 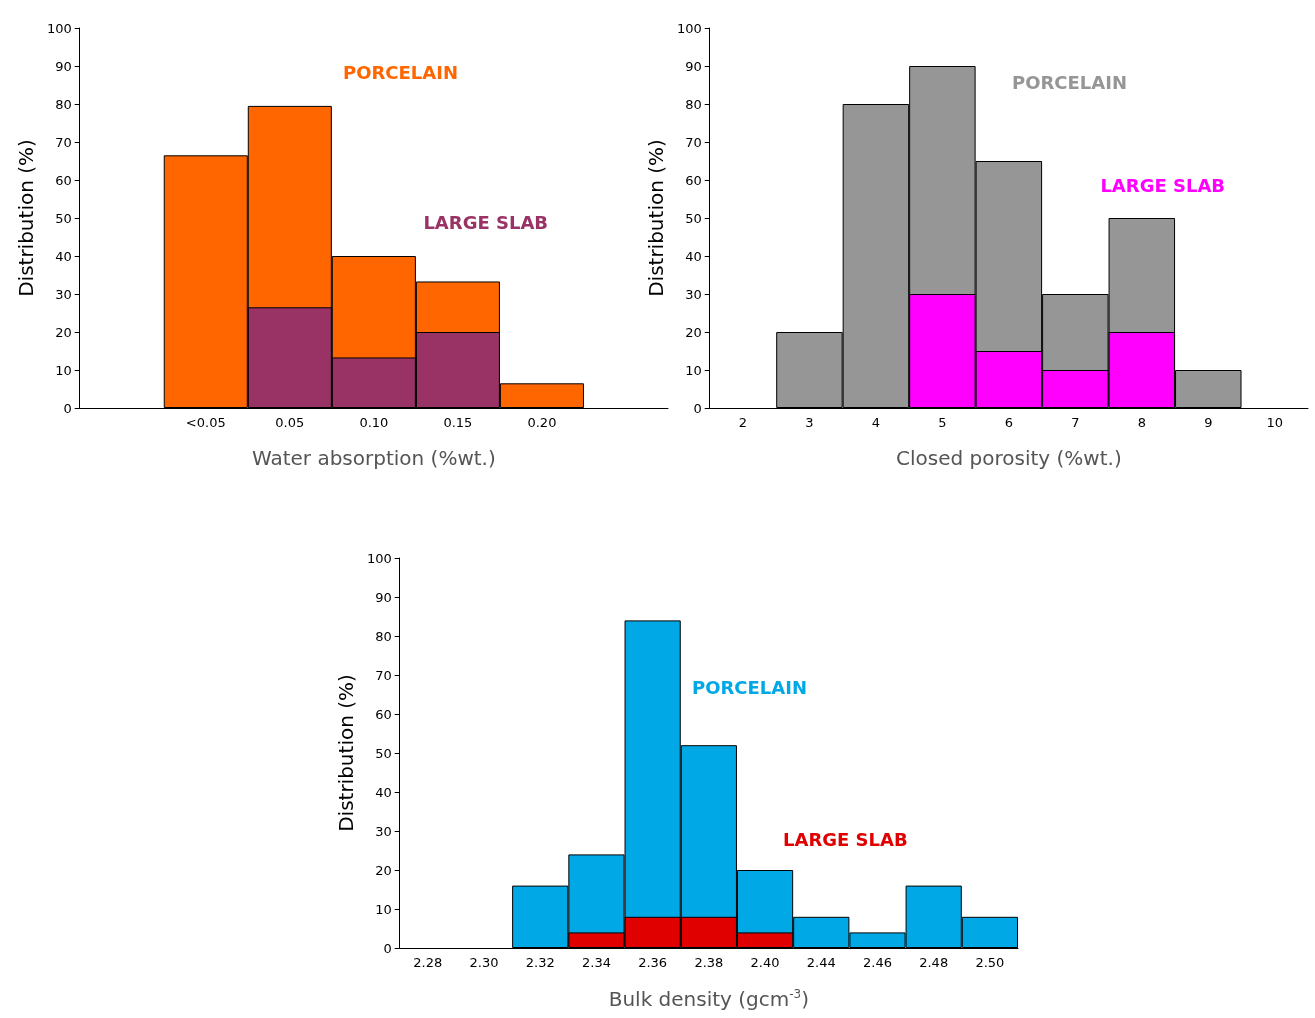 I want to click on x-tick-label: 9, so click(x=1208, y=422).